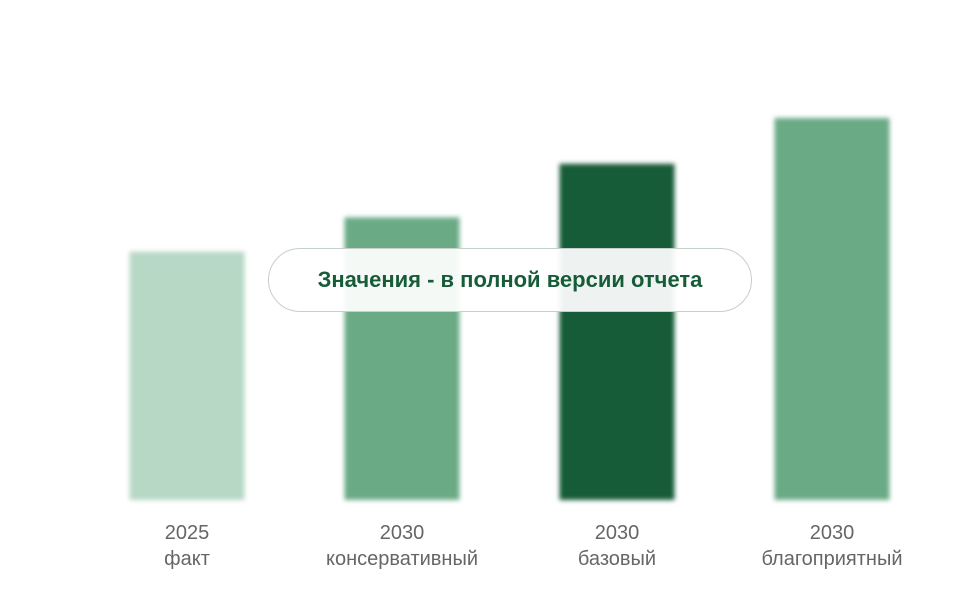 The image size is (960, 600). Describe the element at coordinates (187, 559) in the screenshot. I see `category-label-0-line-1: факт` at that location.